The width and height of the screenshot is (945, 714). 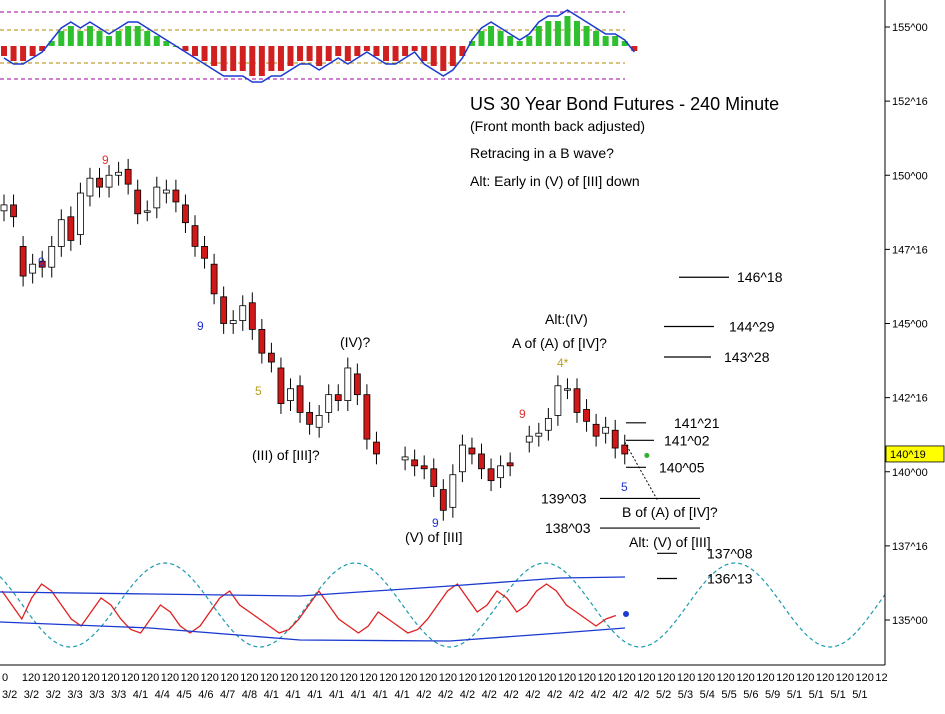 I want to click on level-label: 137^08, so click(x=730, y=553).